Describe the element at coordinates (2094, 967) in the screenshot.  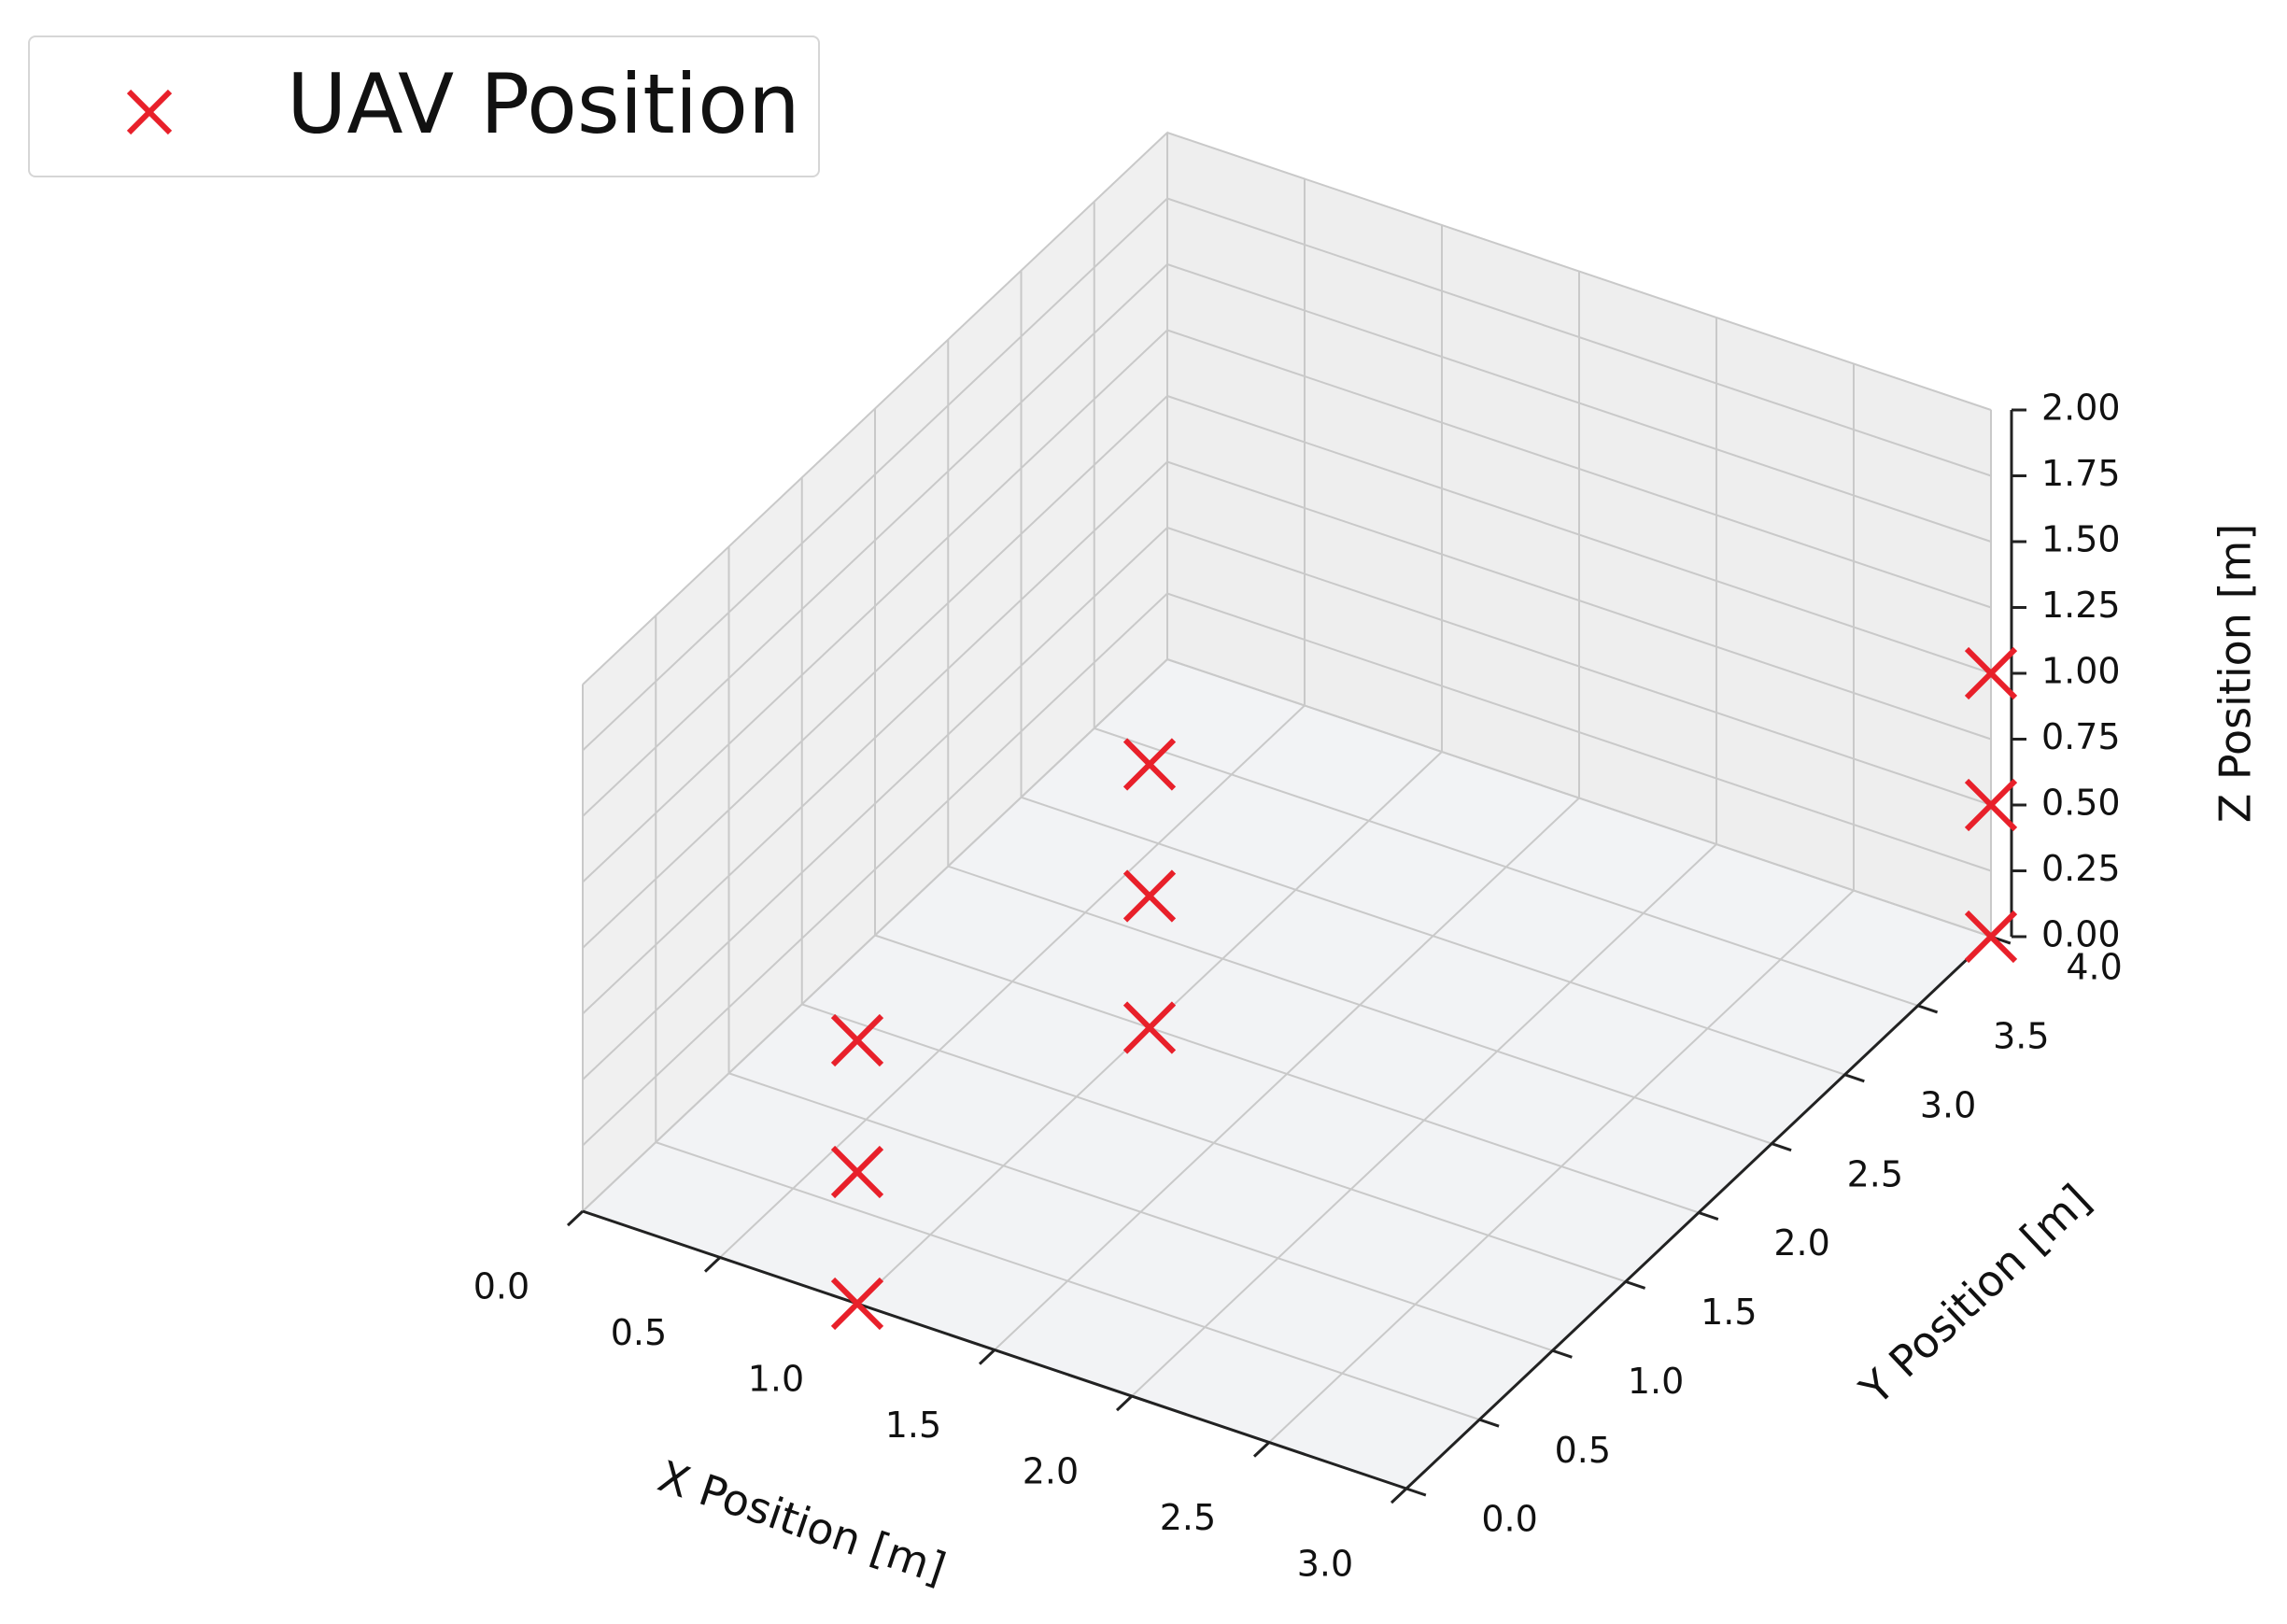
I see `y-tick-label: 4.0` at that location.